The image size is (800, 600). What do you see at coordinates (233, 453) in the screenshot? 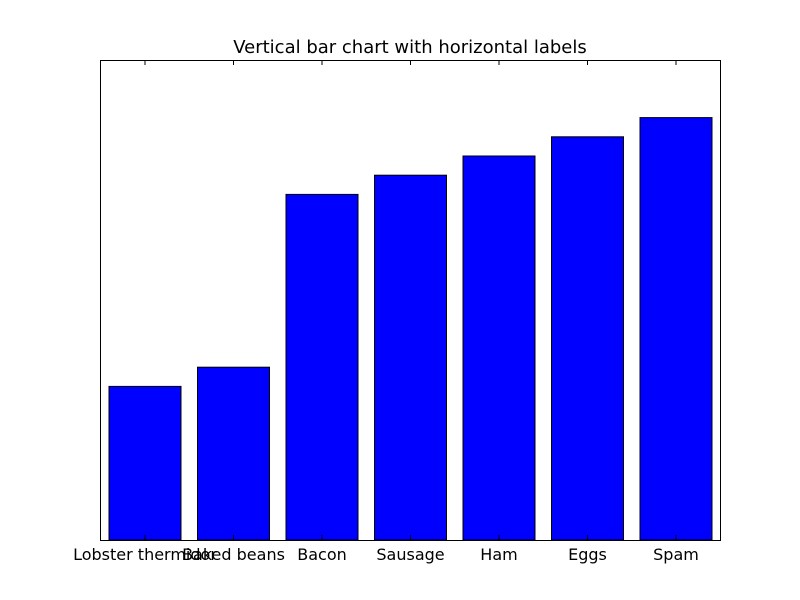
I see `bar-baked-beans` at bounding box center [233, 453].